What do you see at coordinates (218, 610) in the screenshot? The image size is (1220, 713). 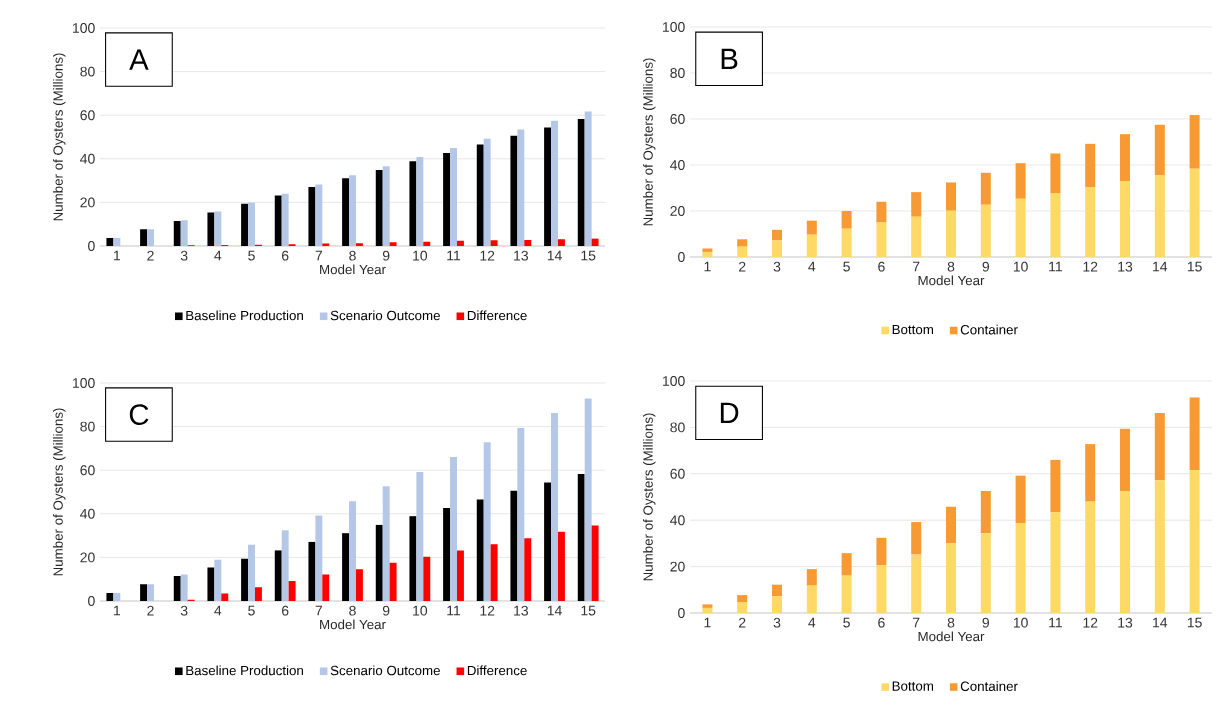 I see `x-tick-label: 4` at bounding box center [218, 610].